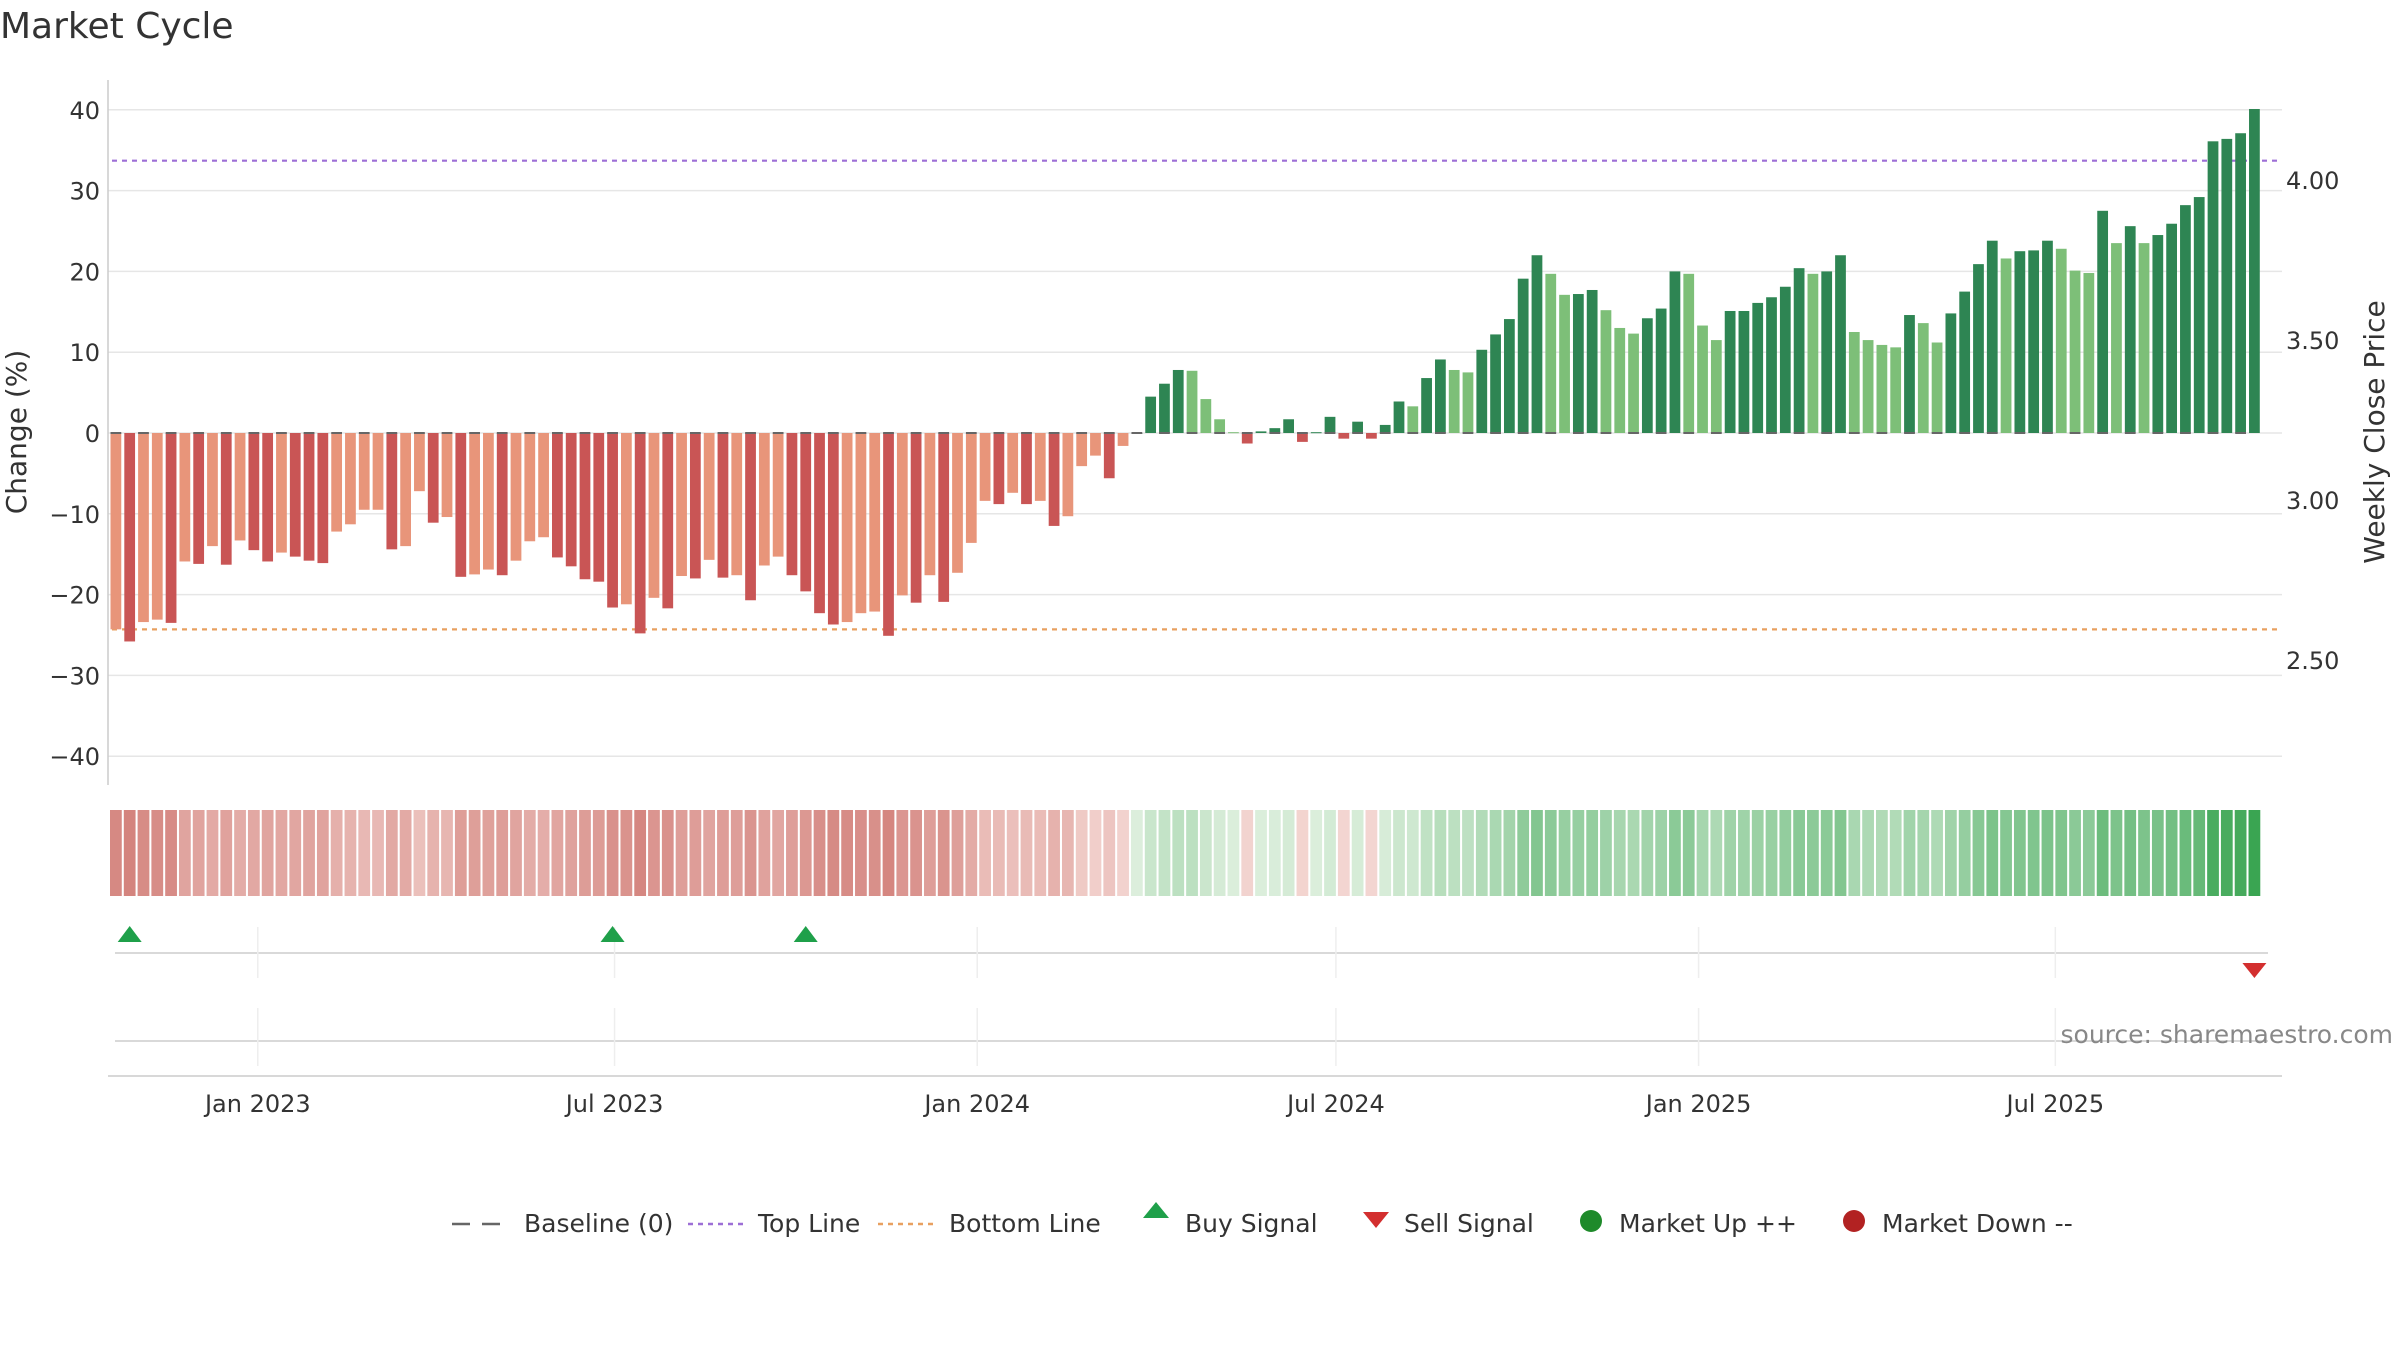 The image size is (2400, 1350). I want to click on legend-label: Sell Signal, so click(1469, 1223).